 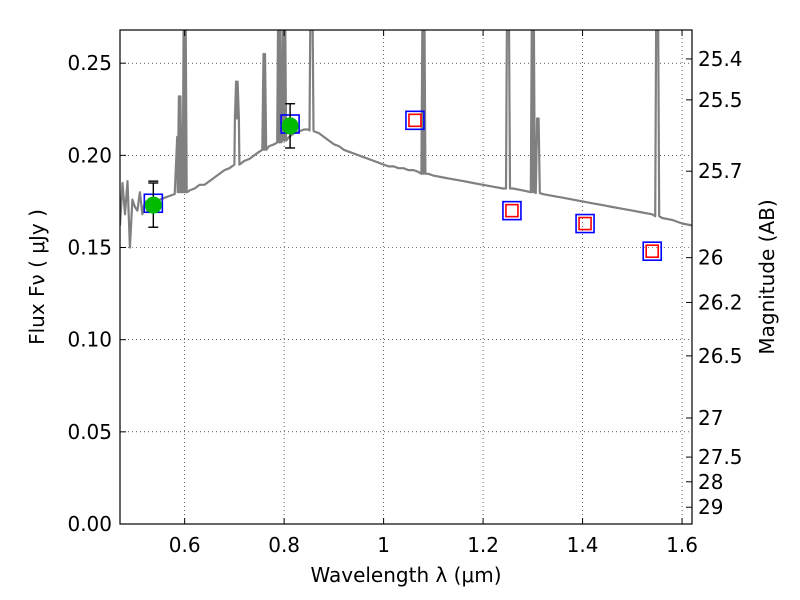 I want to click on y2-tick-label: 26, so click(x=710, y=258).